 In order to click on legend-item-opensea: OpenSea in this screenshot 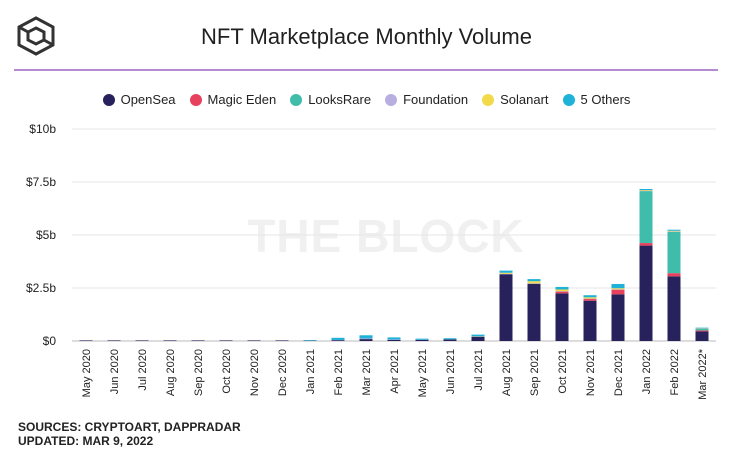, I will do `click(139, 99)`.